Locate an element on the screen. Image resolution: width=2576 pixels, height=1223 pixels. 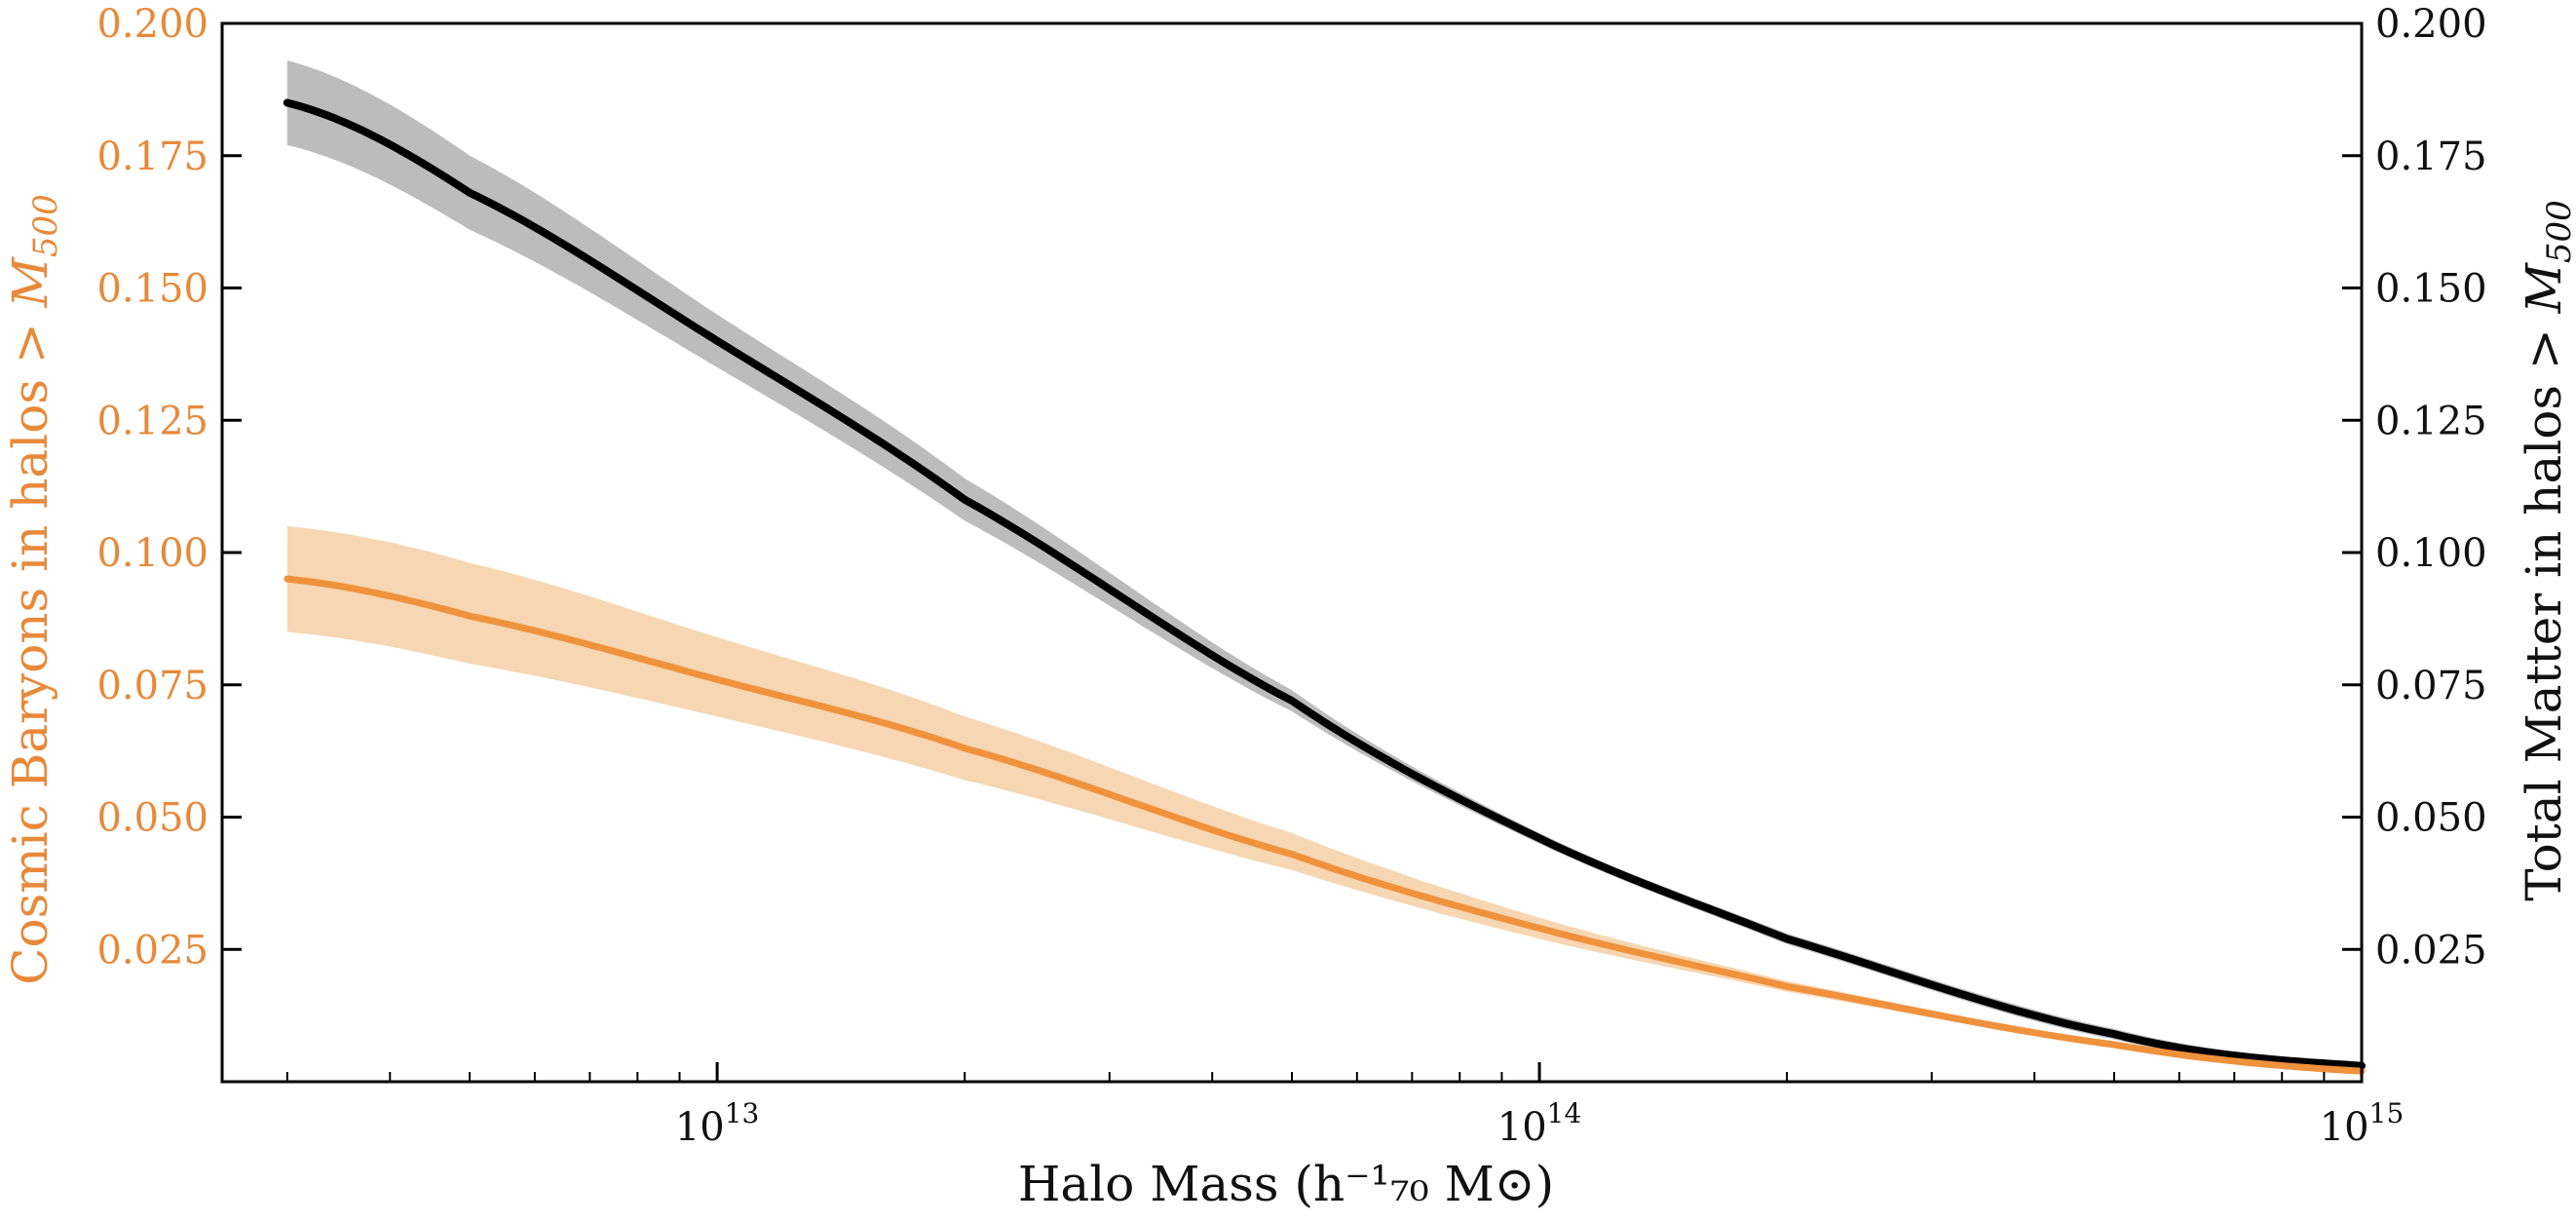
left-axis-ticks: 0.025 0.050 0.075 0.100 0.125 0.150 0.175 0.200 is located at coordinates (169, 488).